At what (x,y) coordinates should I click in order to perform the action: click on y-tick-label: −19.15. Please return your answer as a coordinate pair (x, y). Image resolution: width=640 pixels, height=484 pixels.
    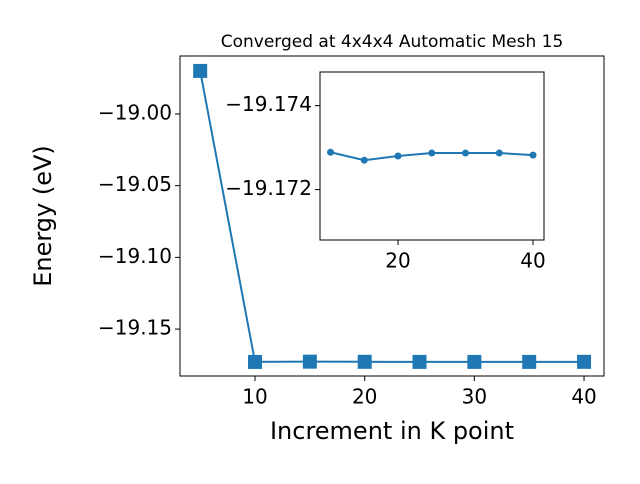
    Looking at the image, I should click on (135, 328).